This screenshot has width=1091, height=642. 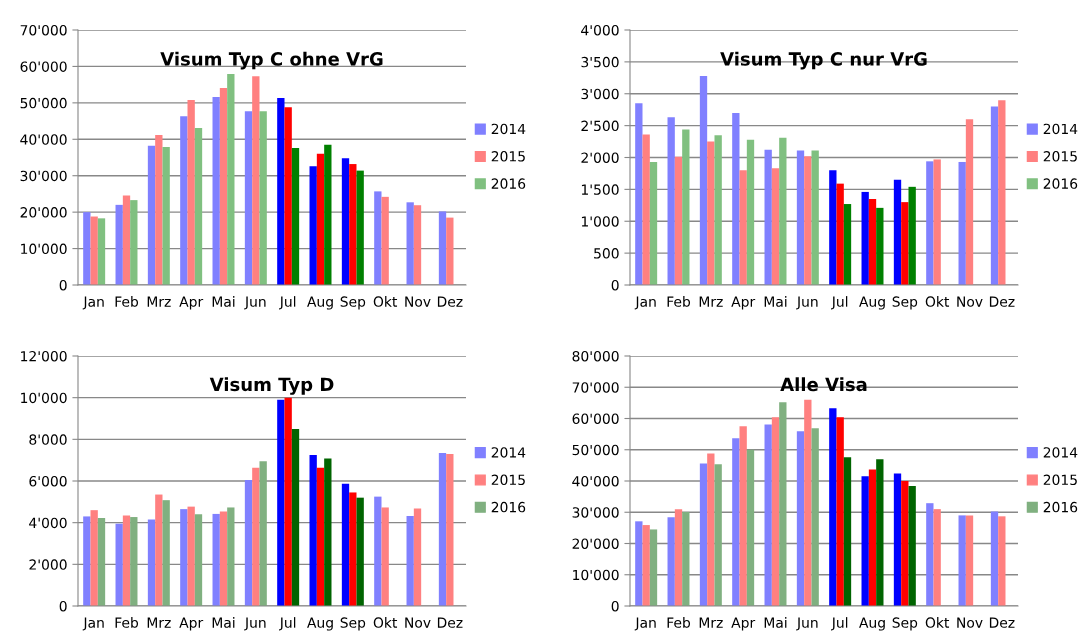 I want to click on y-tick-label: 50'000, so click(x=595, y=450).